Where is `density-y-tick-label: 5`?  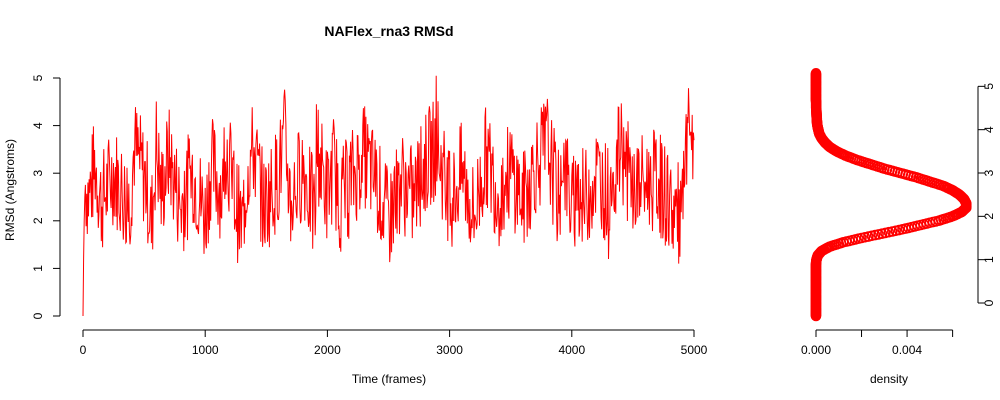
density-y-tick-label: 5 is located at coordinates (989, 86).